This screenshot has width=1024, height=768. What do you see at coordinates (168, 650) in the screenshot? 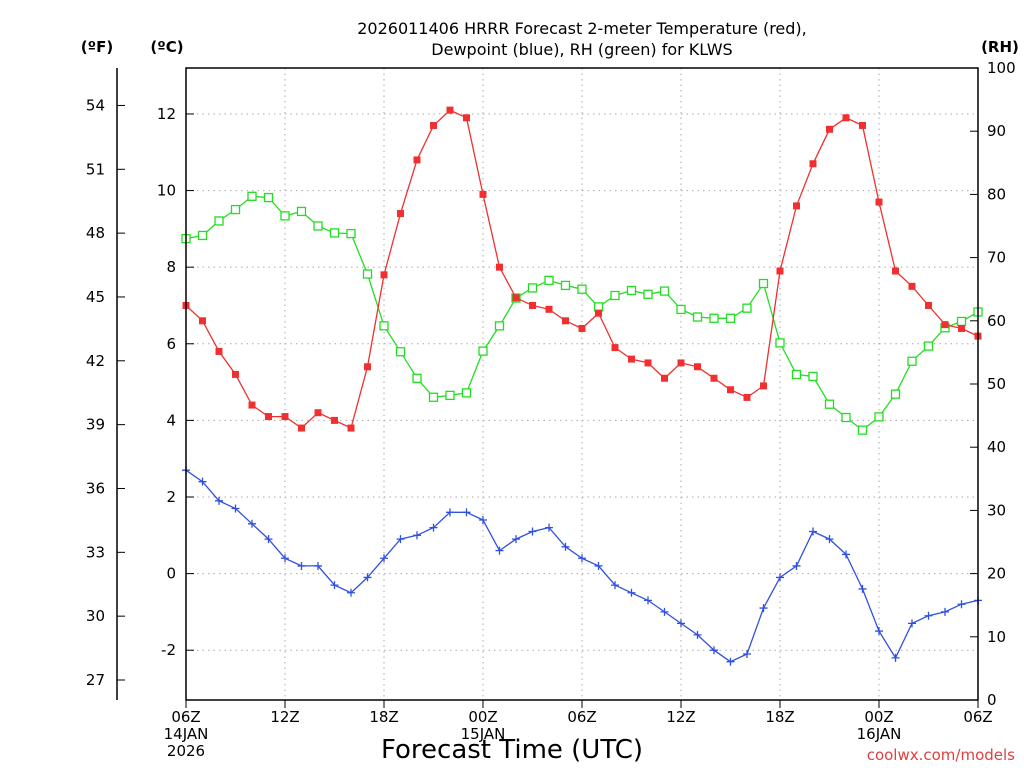
I see `celsius-tick-label: -2` at bounding box center [168, 650].